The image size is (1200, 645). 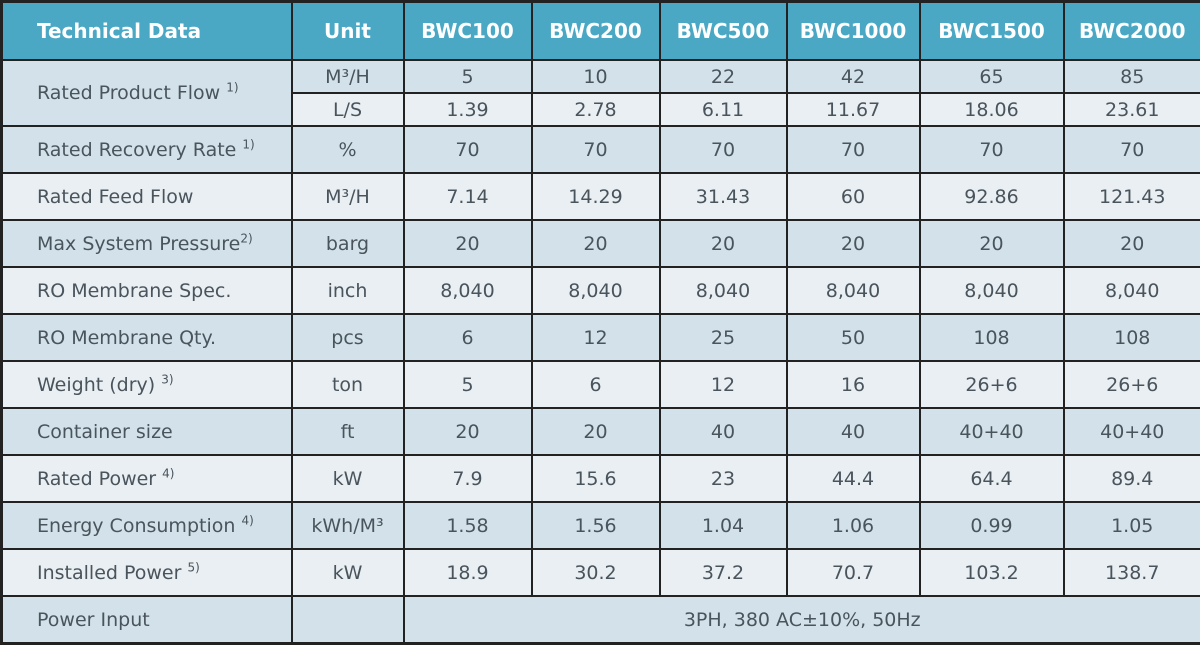 I want to click on row-label-power-input: Power Input, so click(x=146, y=620).